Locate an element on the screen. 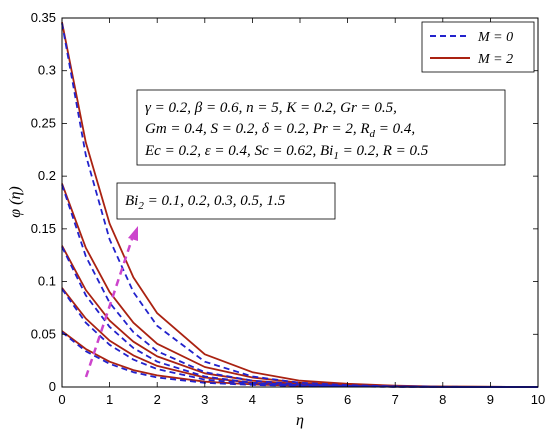  x-tick-label-2: 2 is located at coordinates (157, 399).